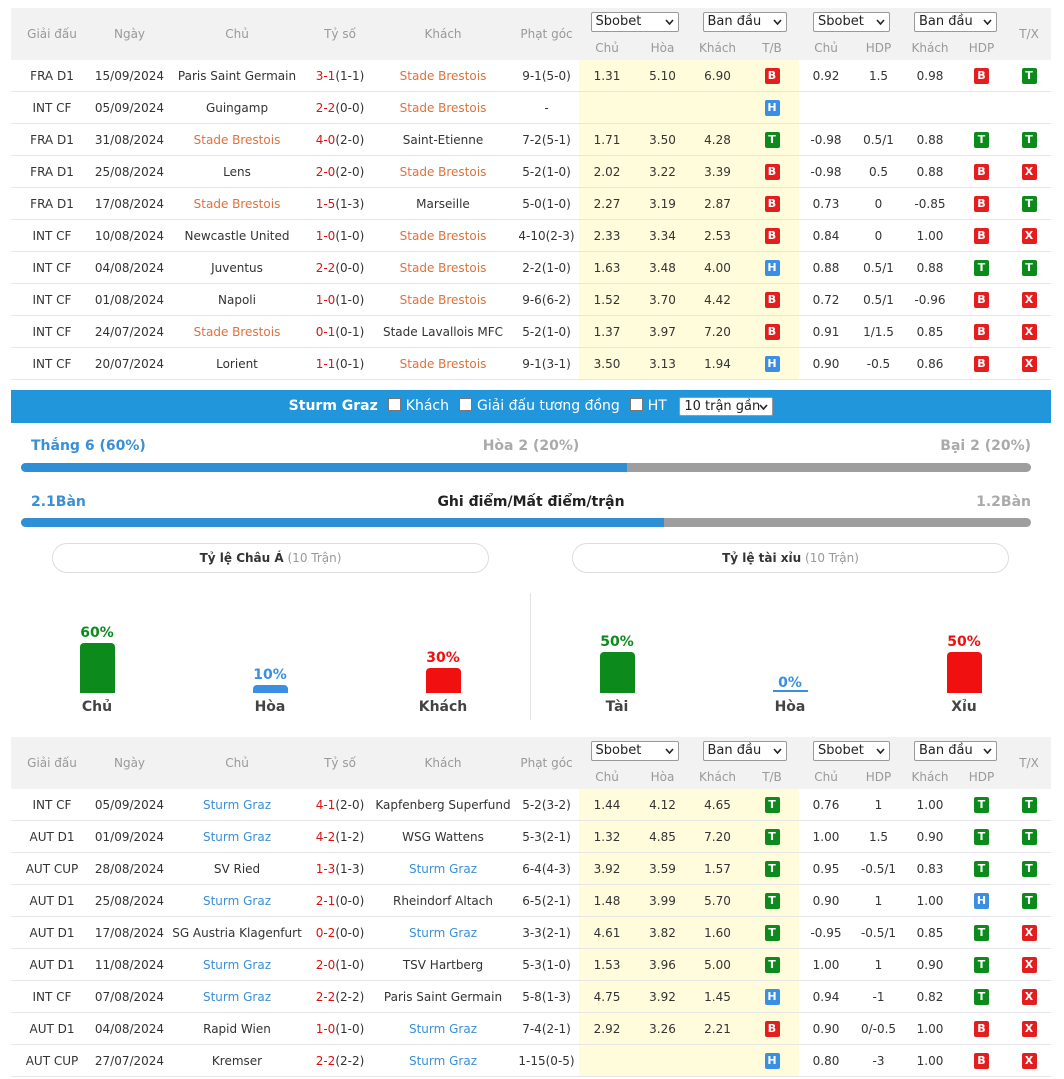  Describe the element at coordinates (237, 299) in the screenshot. I see `cell: Napoli` at that location.